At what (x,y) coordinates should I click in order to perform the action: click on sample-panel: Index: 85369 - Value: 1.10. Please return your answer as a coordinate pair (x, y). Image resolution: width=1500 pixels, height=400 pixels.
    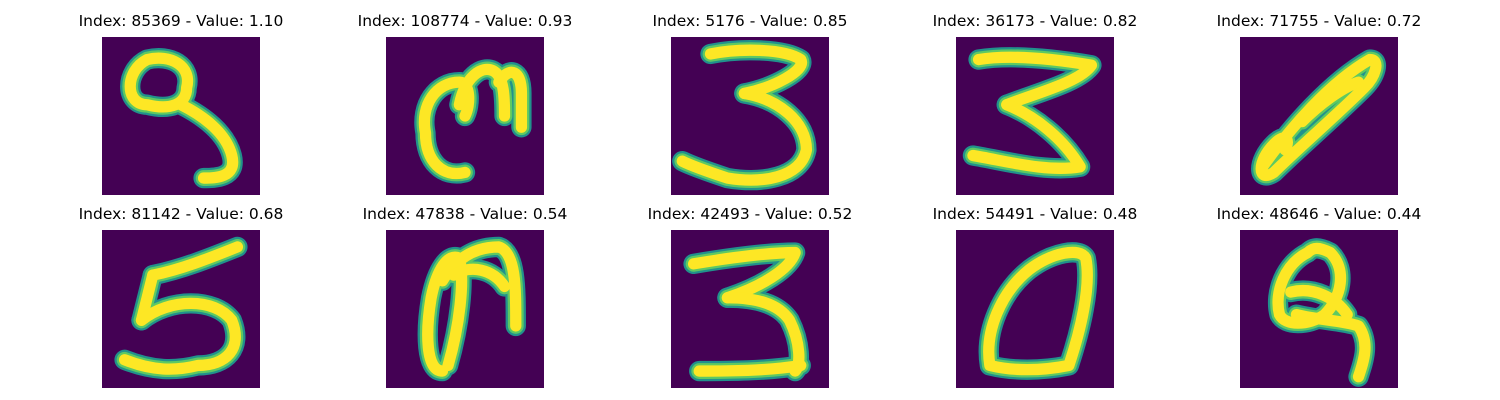
    Looking at the image, I should click on (181, 106).